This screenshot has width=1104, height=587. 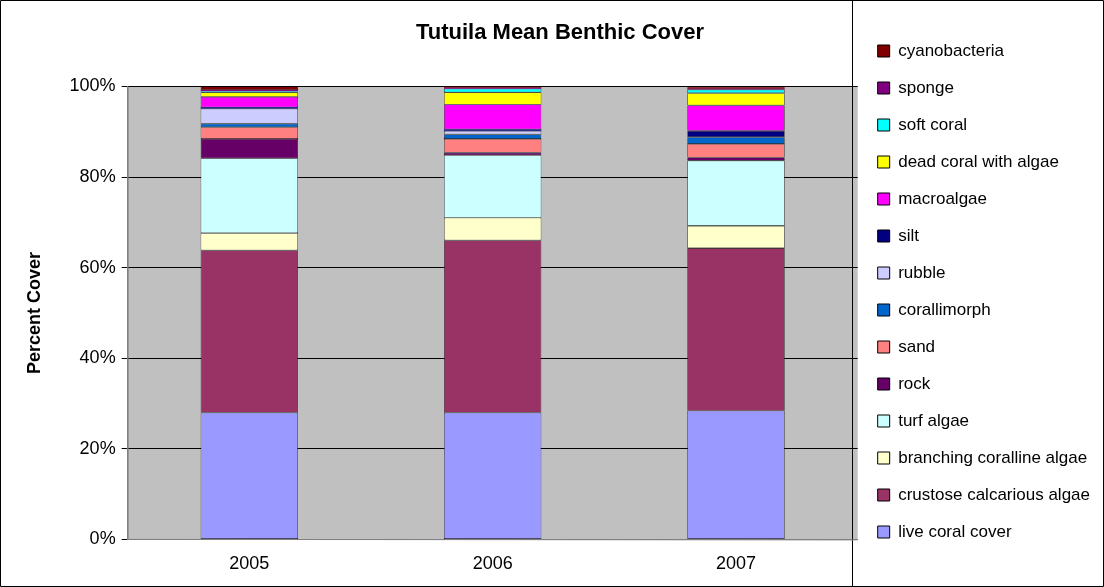 I want to click on y-tick-label: 60%, so click(x=97, y=266).